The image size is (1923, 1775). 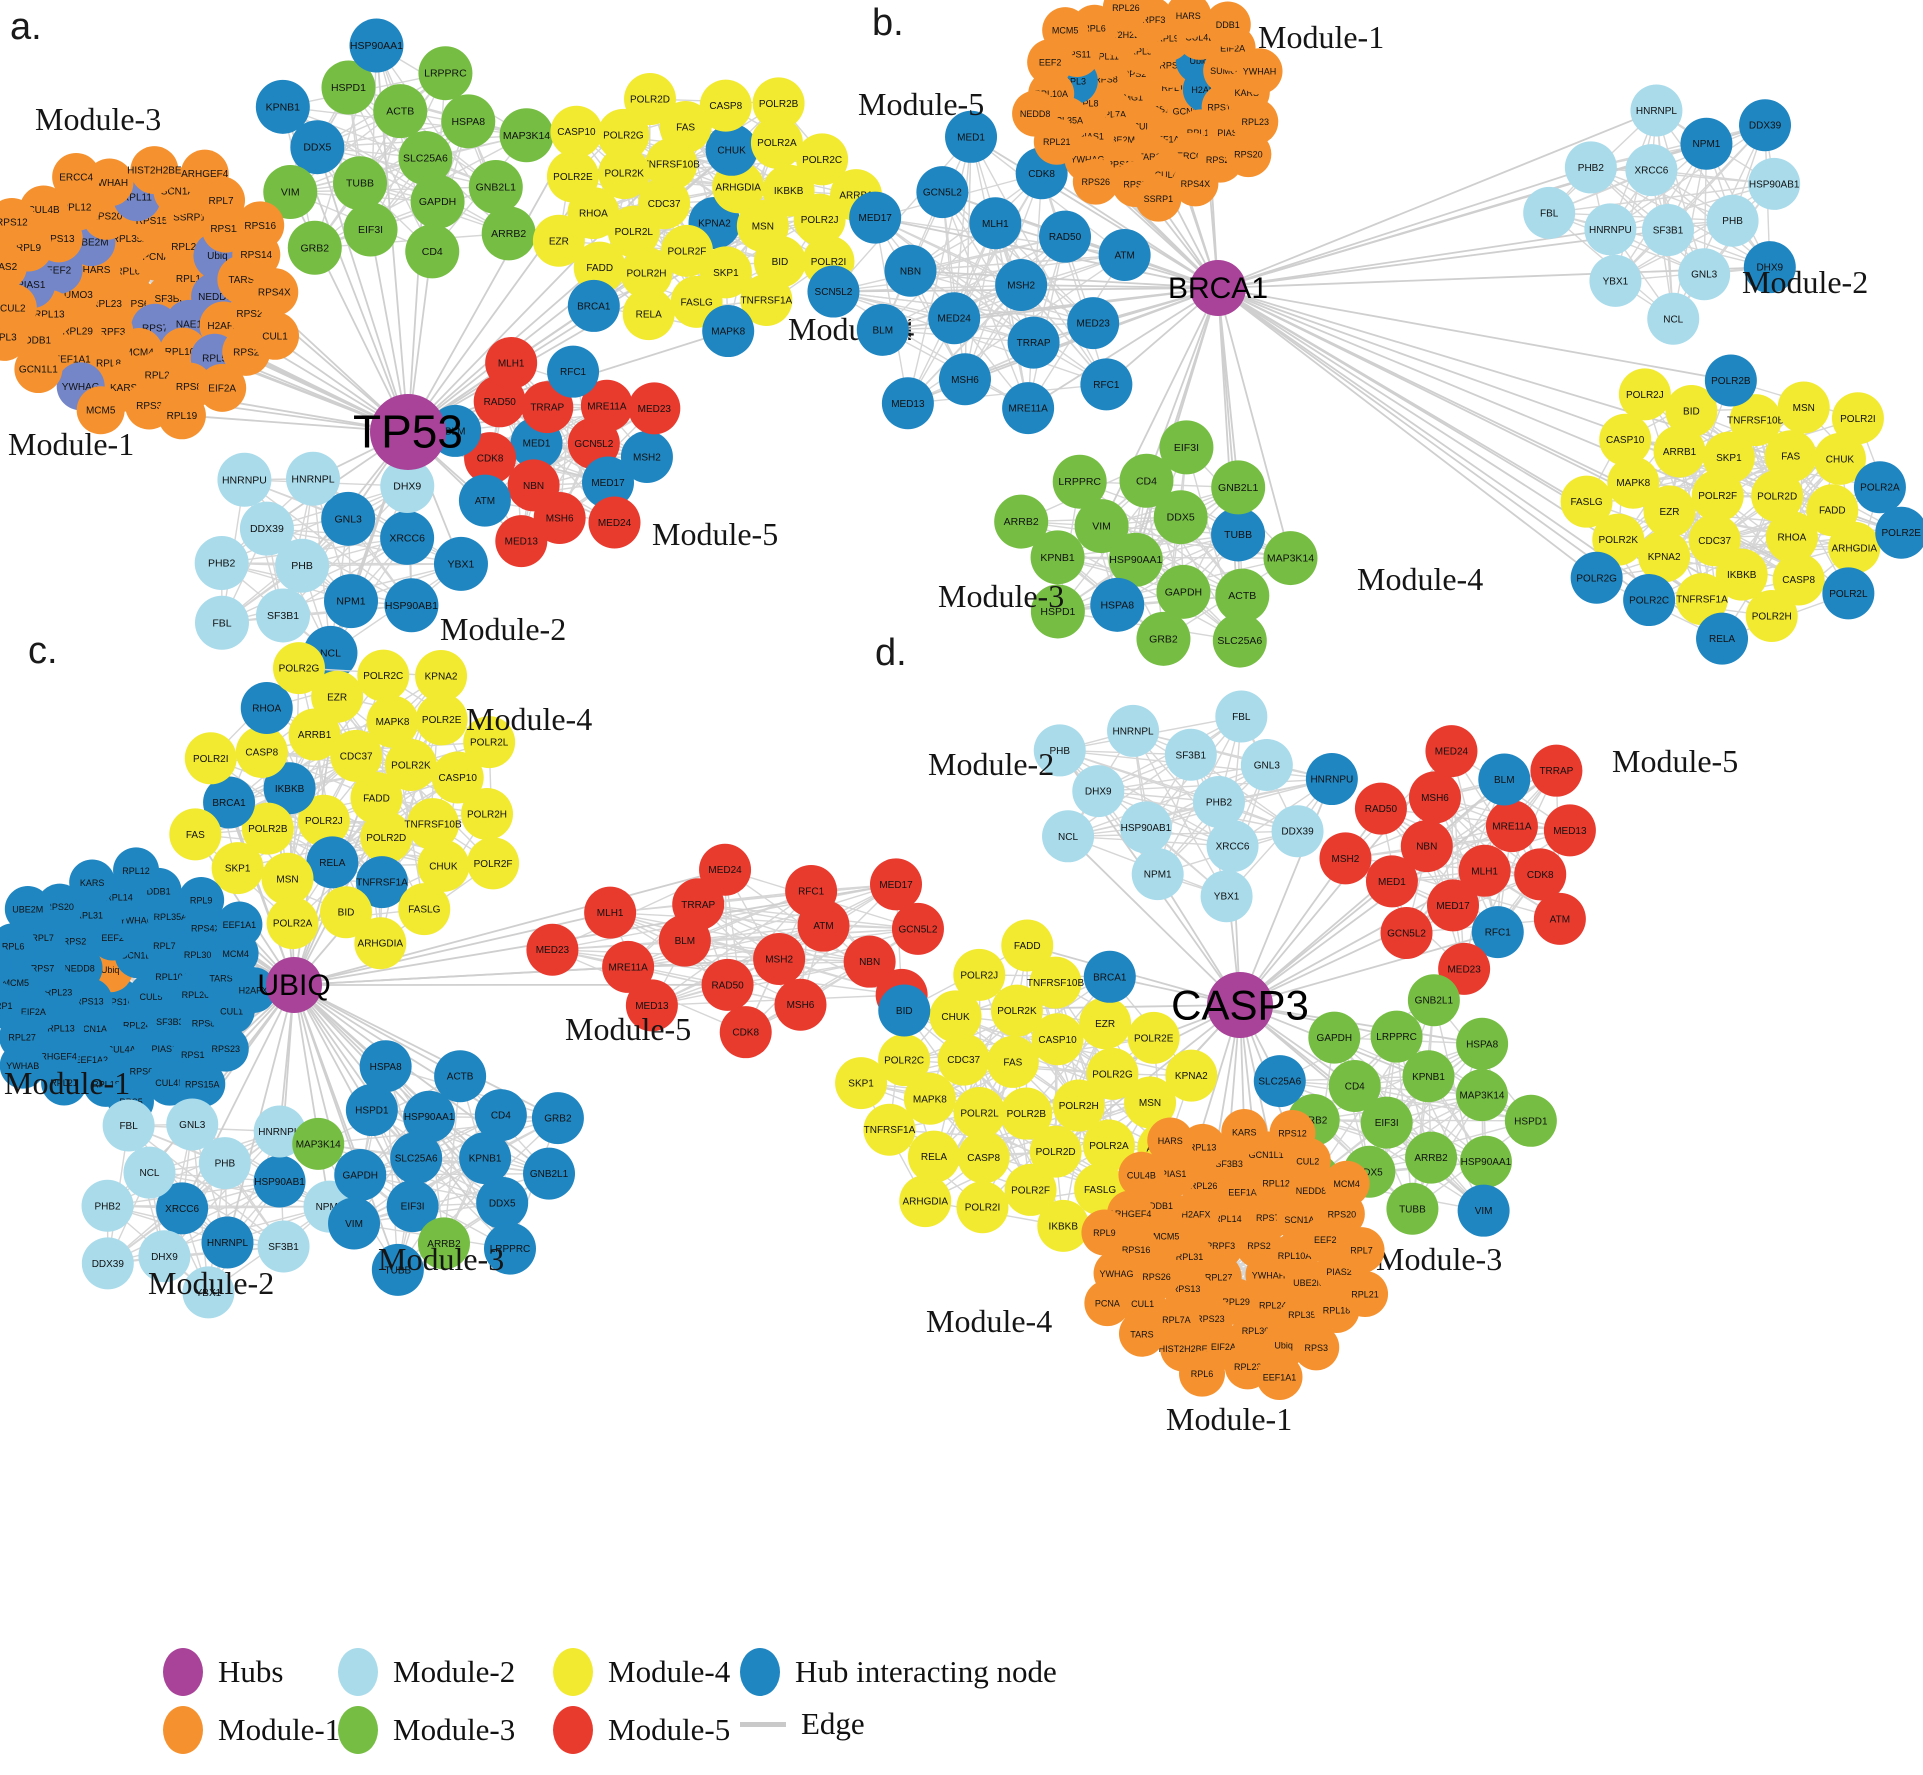 I want to click on node-BRCA1: BRCA1, so click(x=1109, y=976).